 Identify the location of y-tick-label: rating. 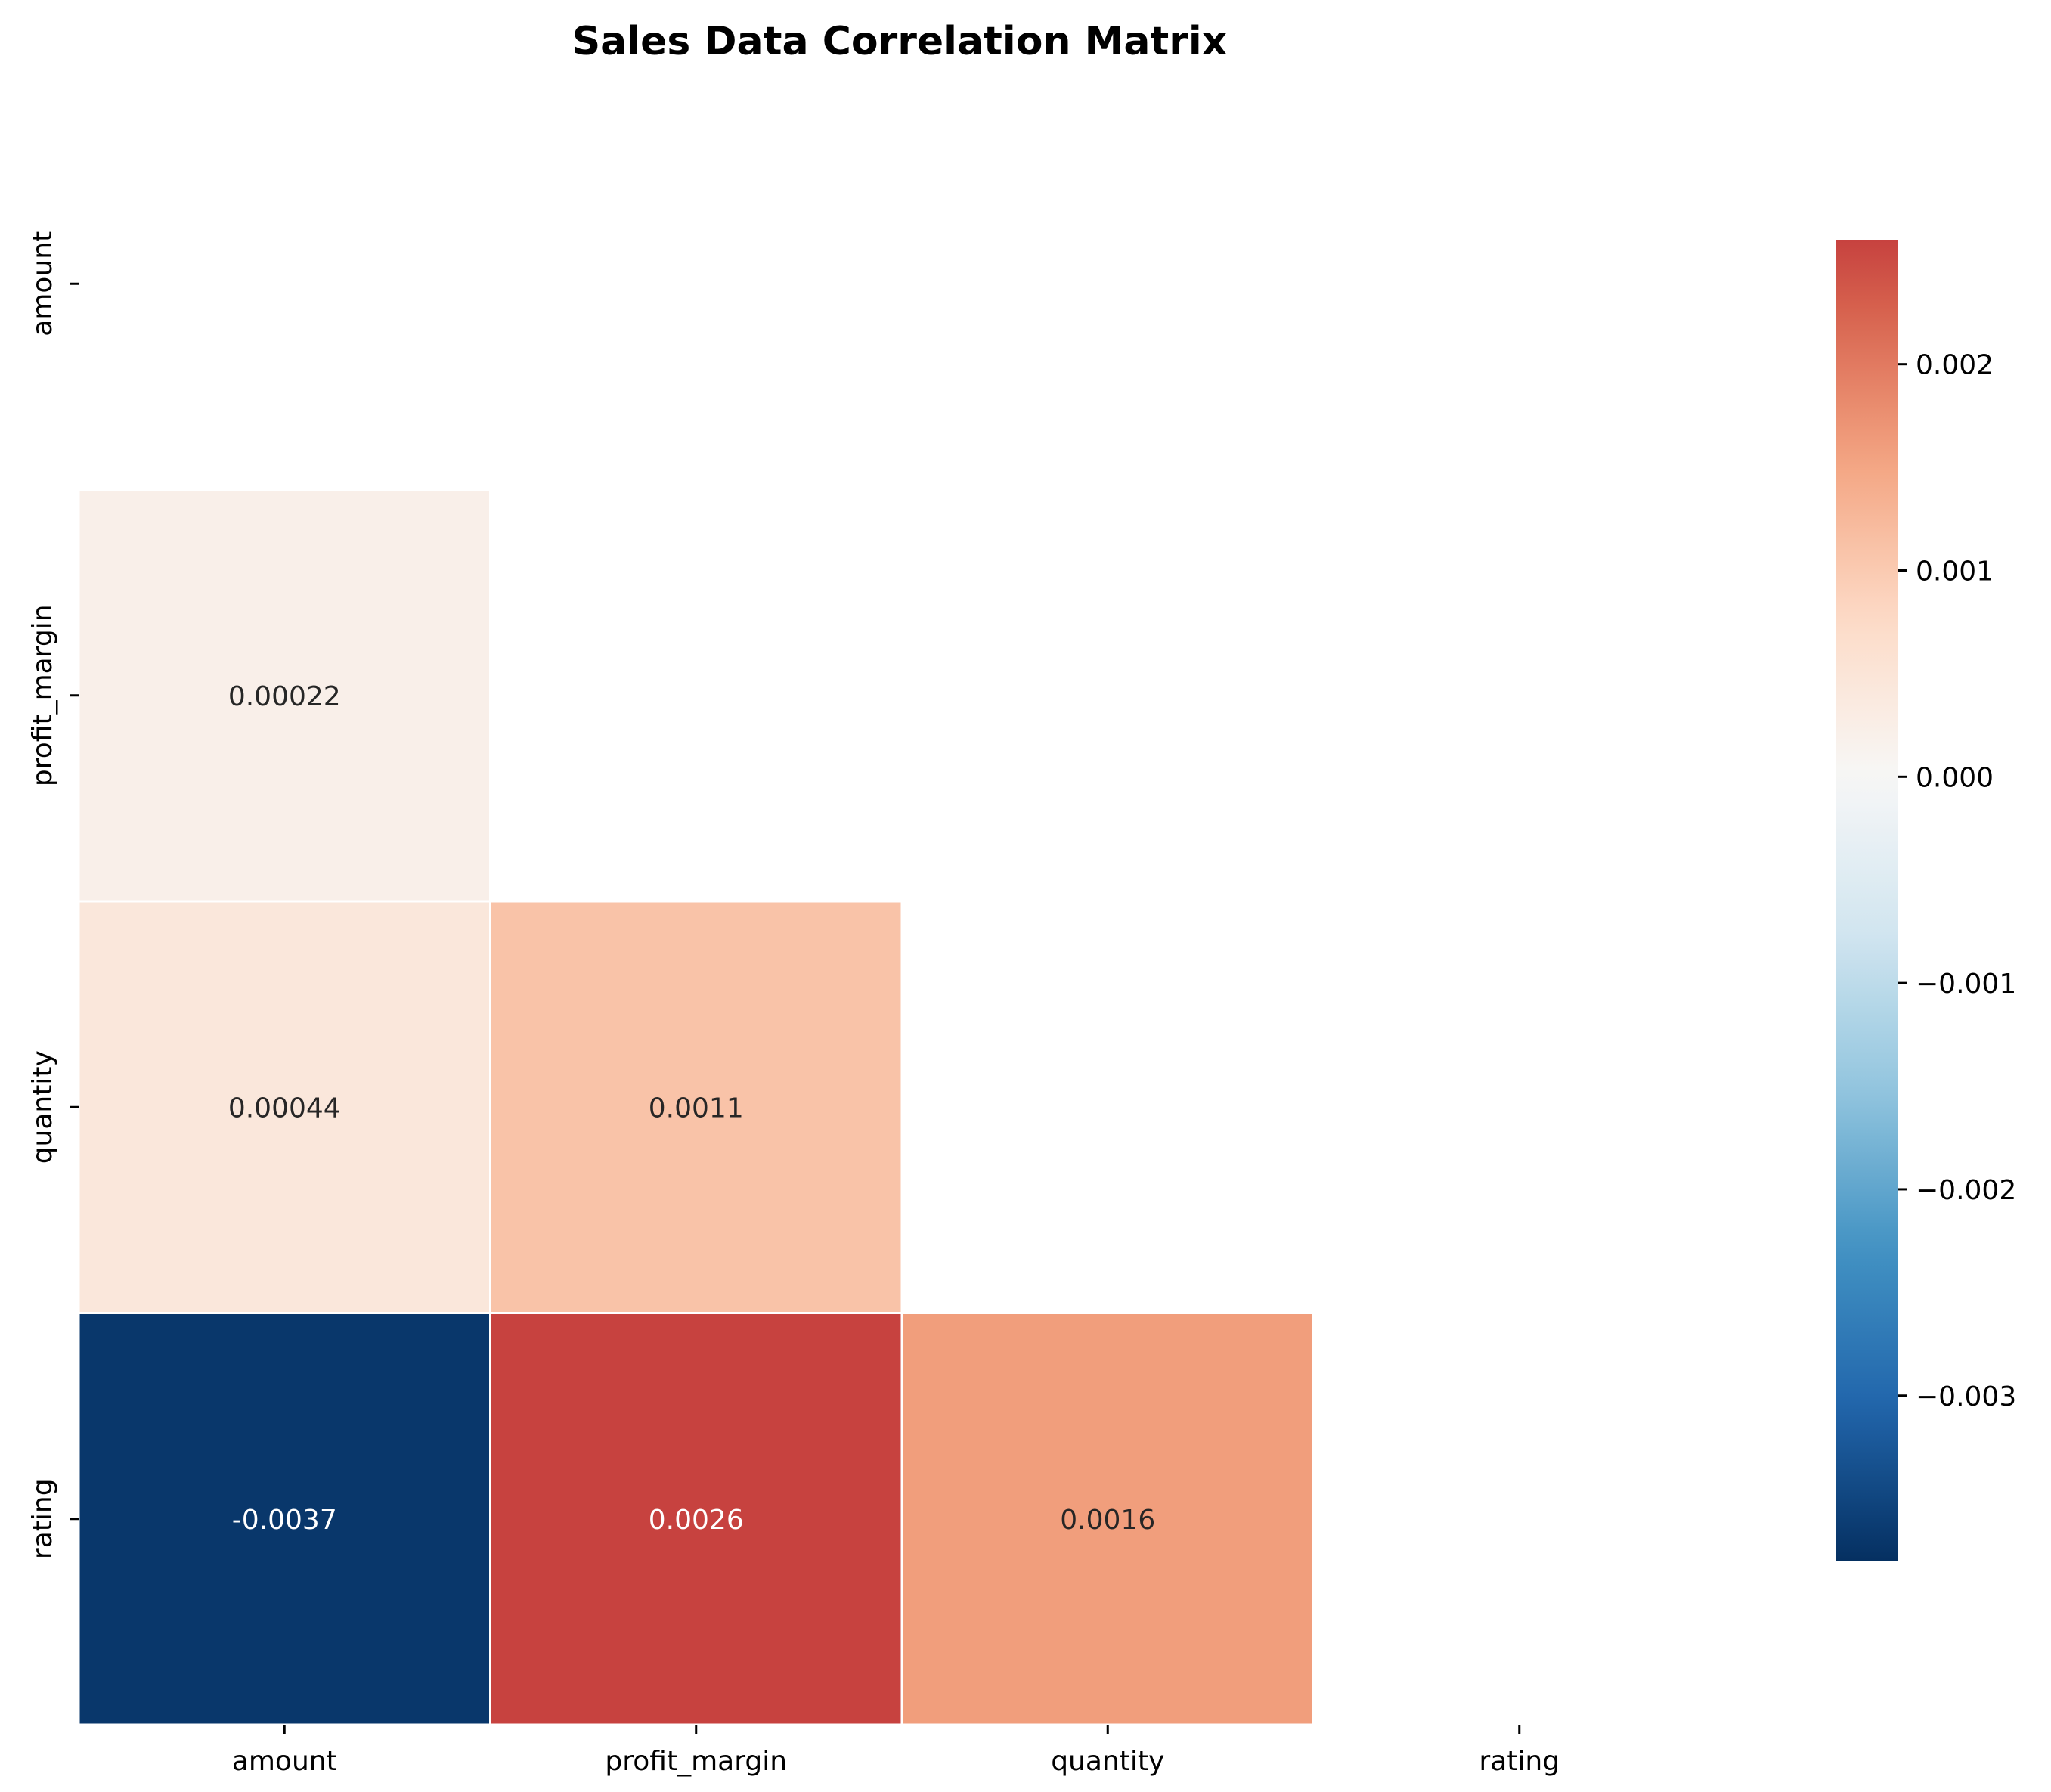
(42, 1518).